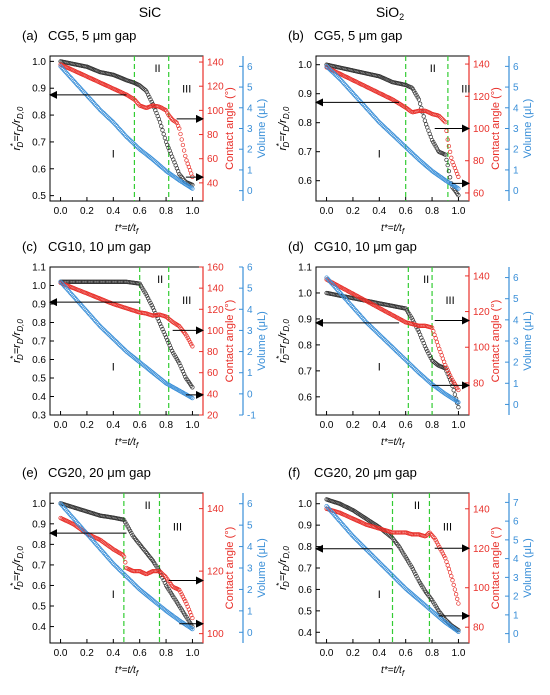 Image resolution: width=550 pixels, height=695 pixels. Describe the element at coordinates (496, 341) in the screenshot. I see `contact-angle-axis-label: Contact angle (°)` at that location.